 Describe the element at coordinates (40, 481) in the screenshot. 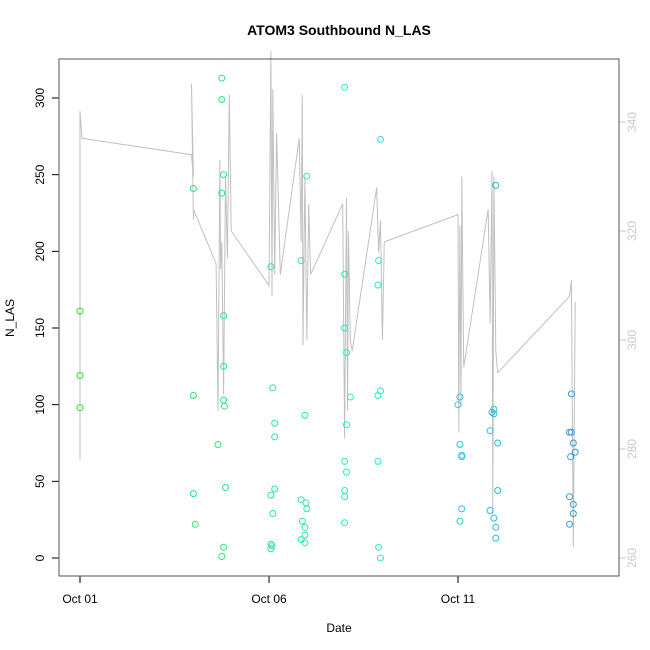

I see `y-tick-label: 50` at that location.